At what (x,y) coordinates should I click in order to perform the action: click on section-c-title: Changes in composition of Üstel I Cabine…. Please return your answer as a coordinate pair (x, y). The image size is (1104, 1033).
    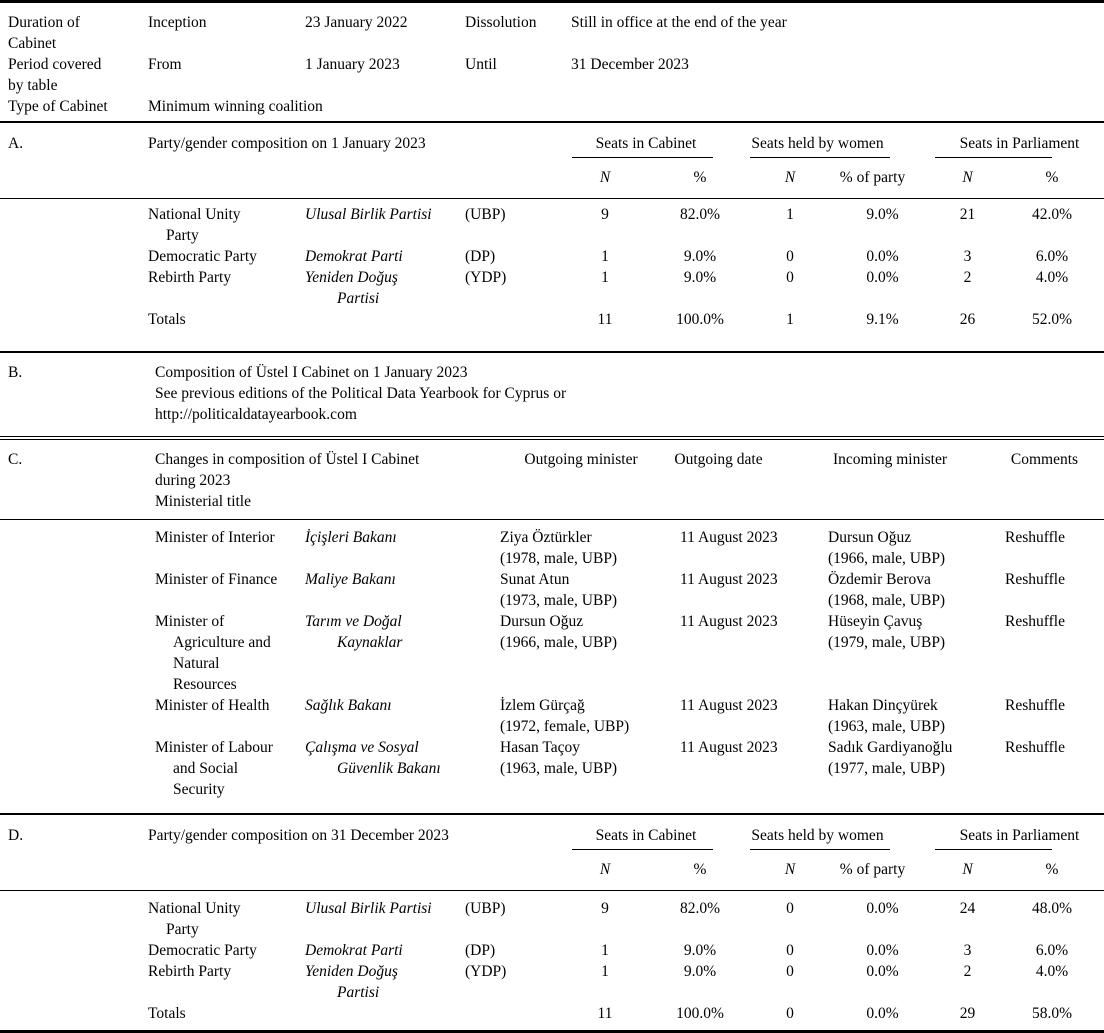
    Looking at the image, I should click on (287, 480).